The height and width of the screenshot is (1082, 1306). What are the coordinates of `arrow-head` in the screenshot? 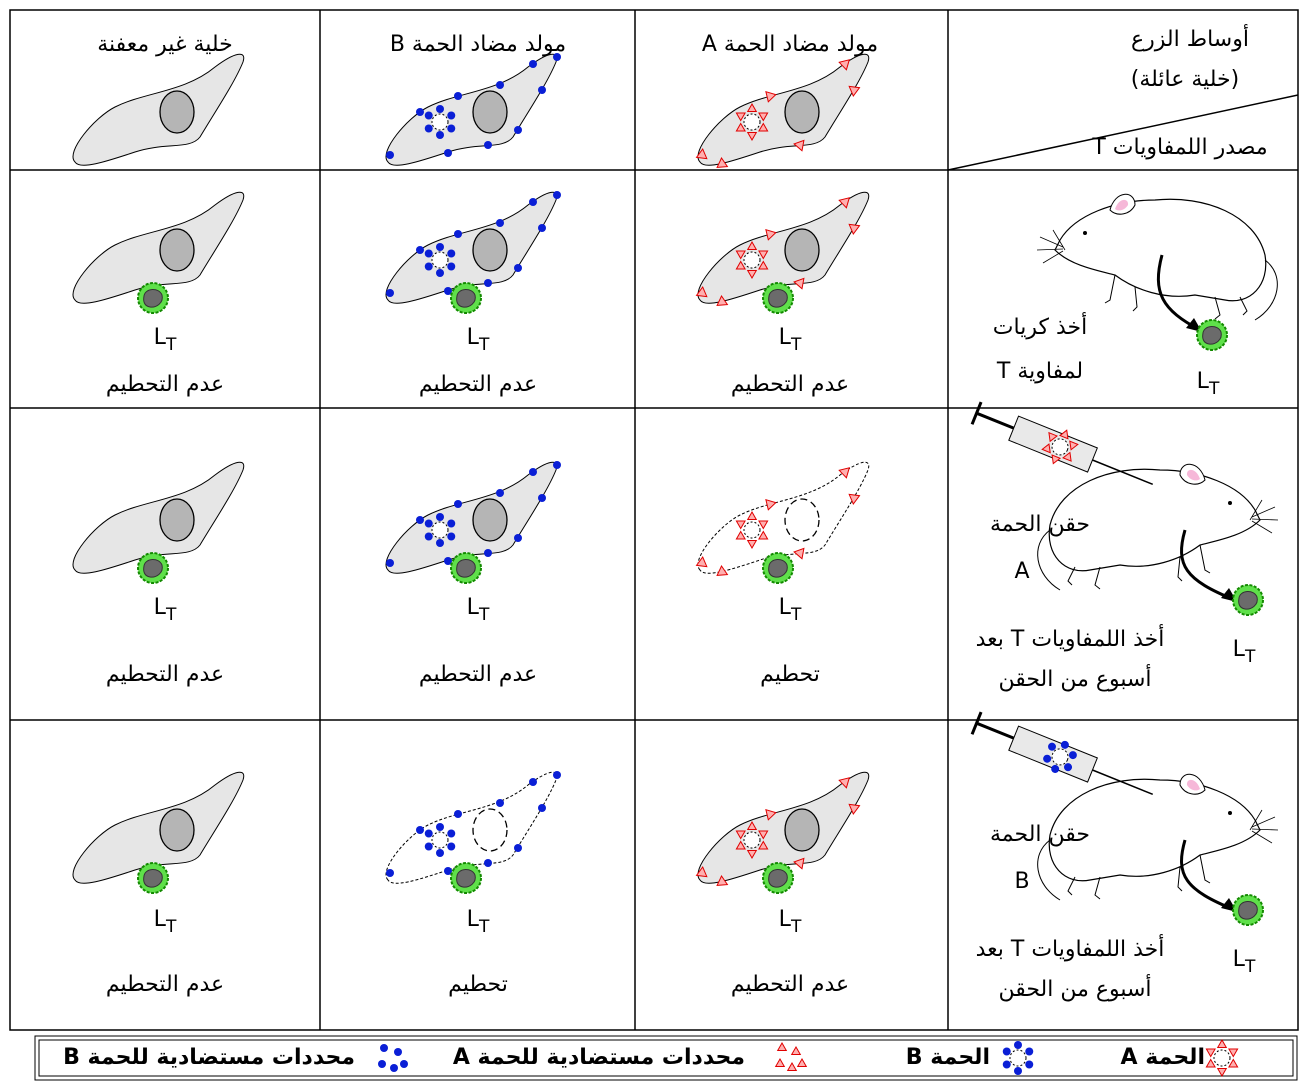 It's located at (1229, 905).